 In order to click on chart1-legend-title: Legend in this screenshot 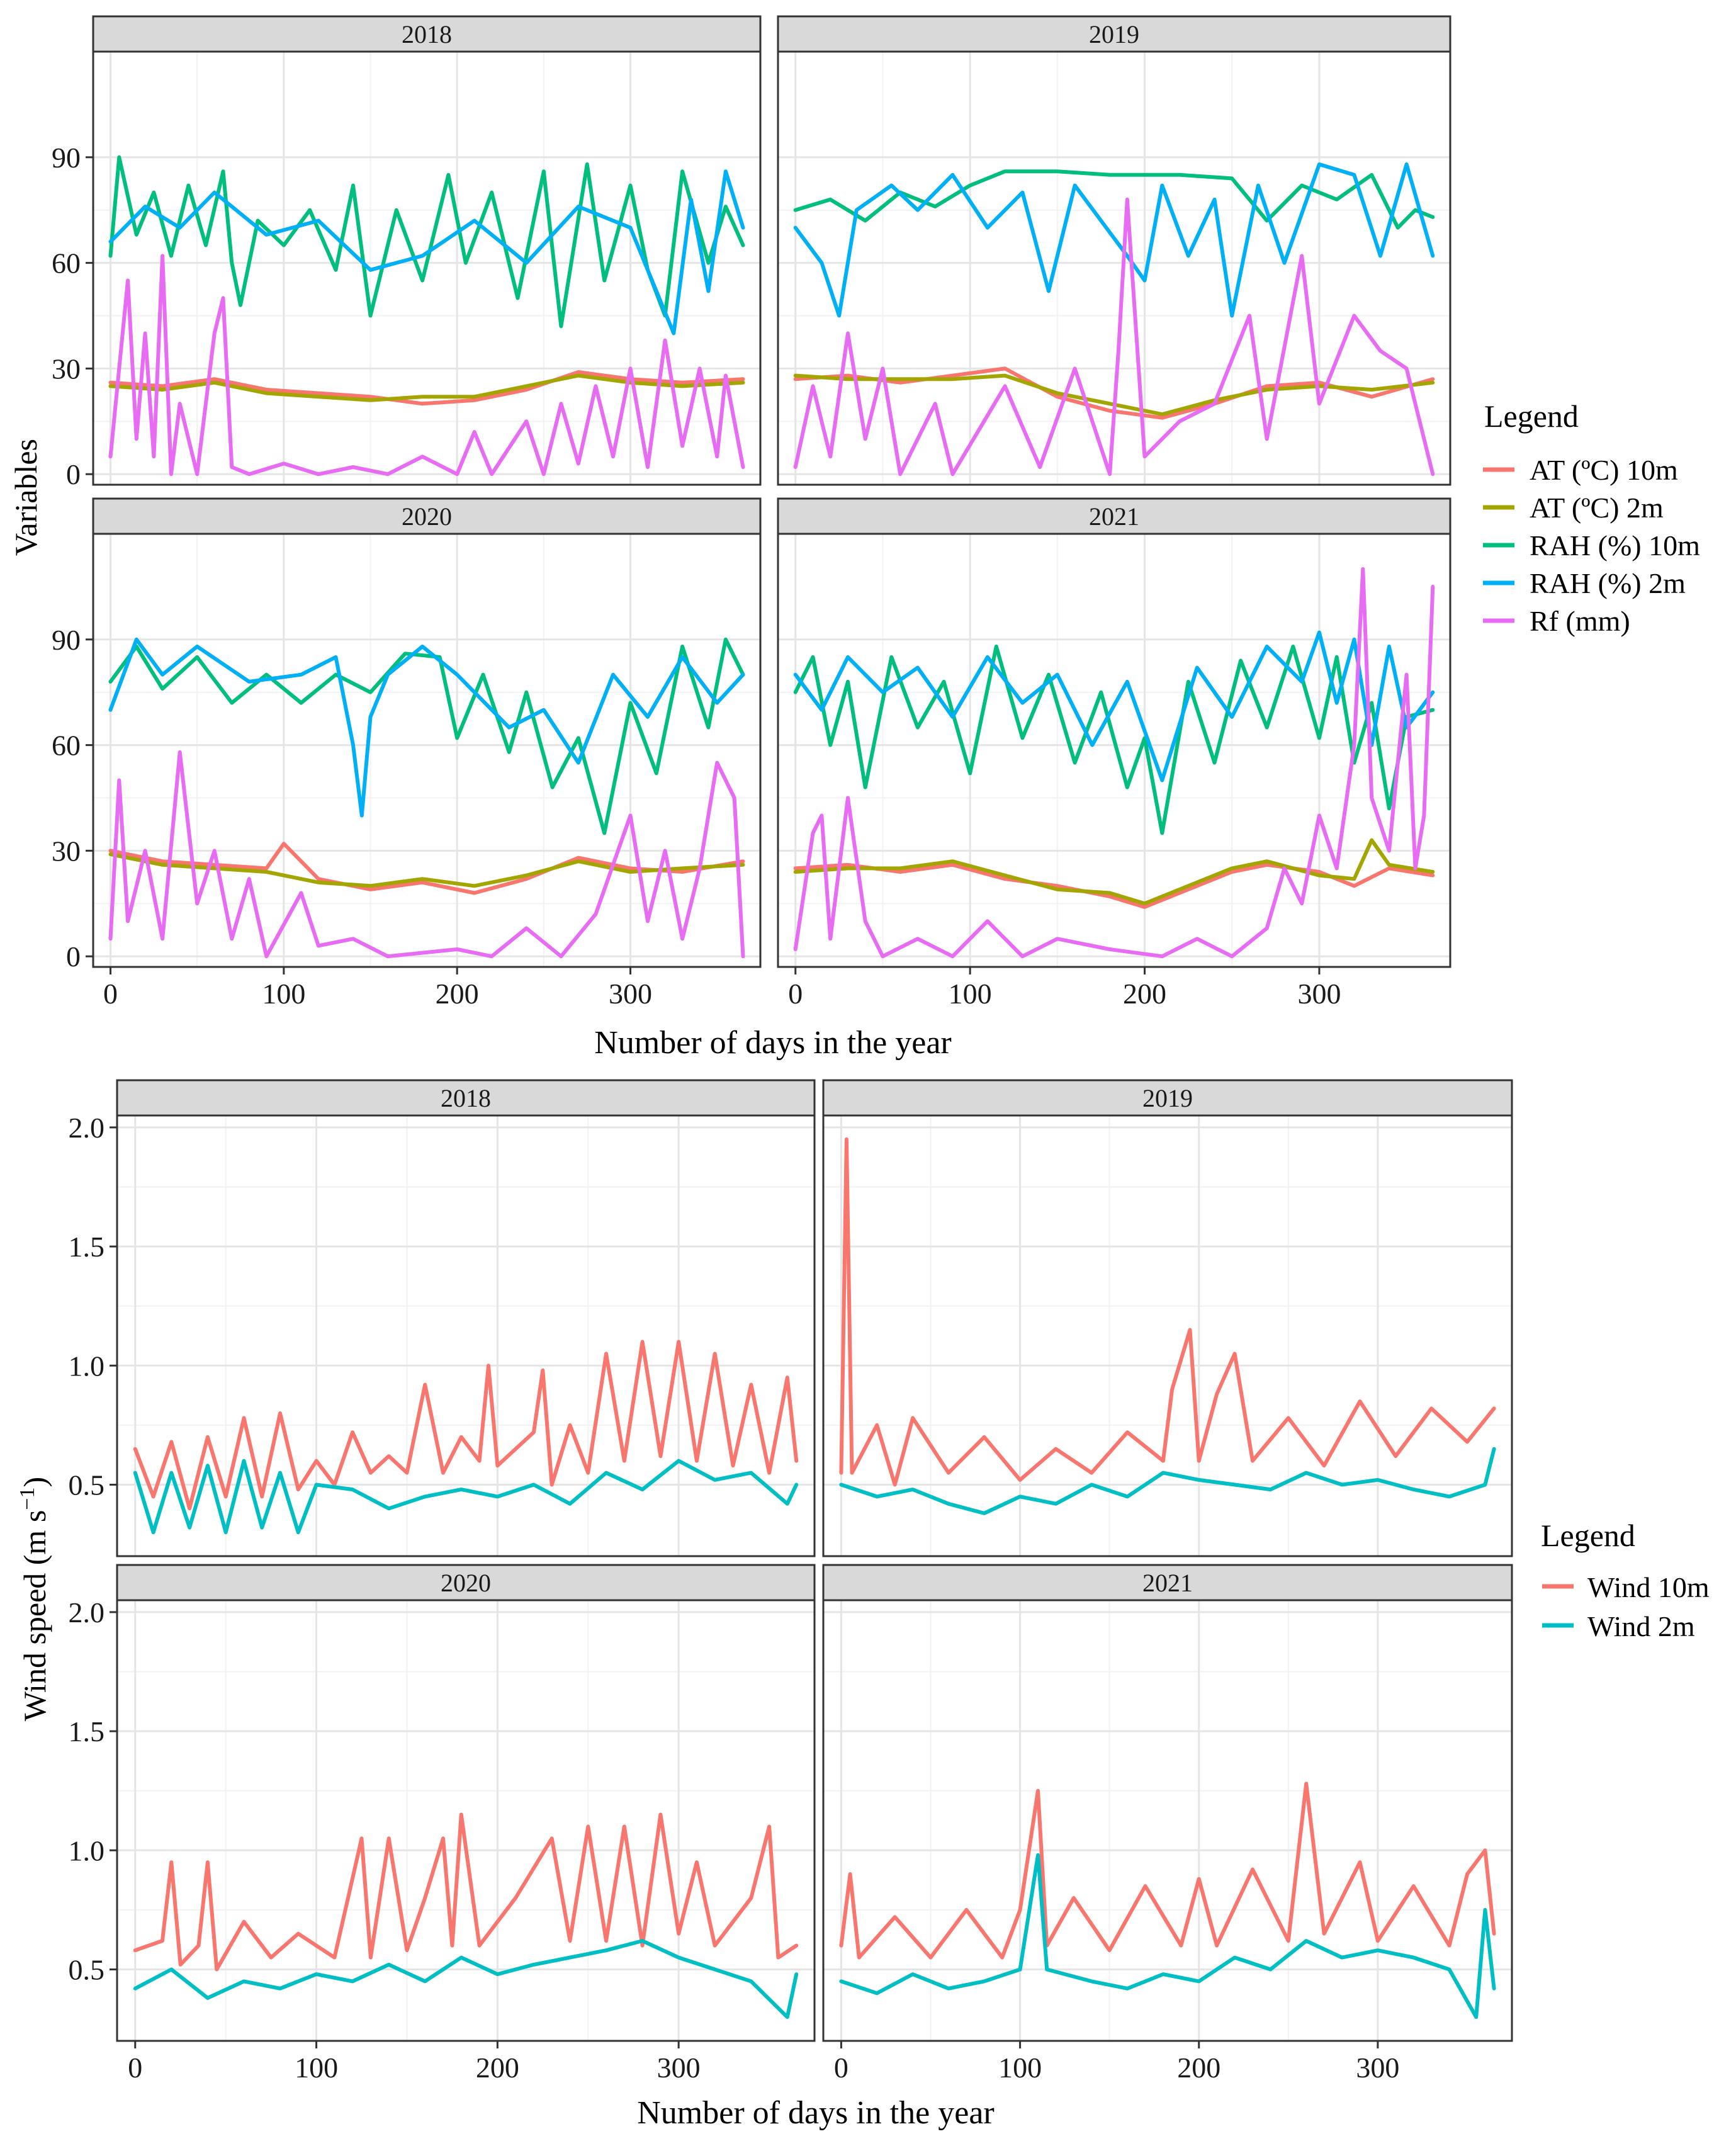, I will do `click(1531, 416)`.